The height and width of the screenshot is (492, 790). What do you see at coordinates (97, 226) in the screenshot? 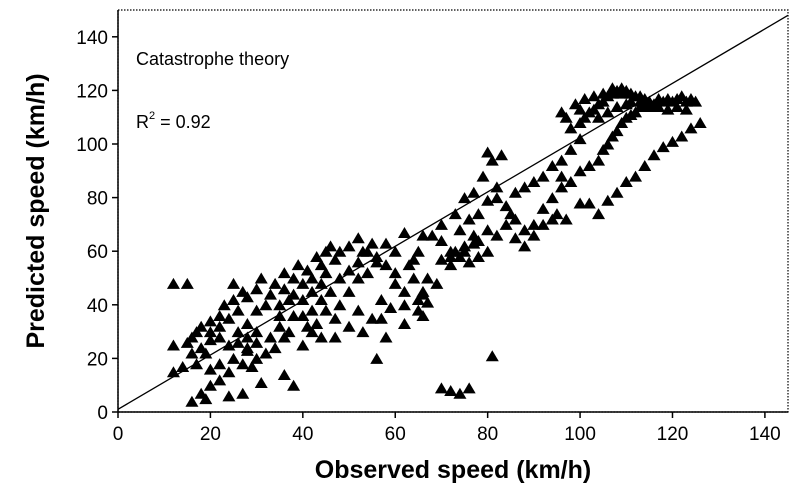
I see `y-axis-ticks: 0 20 40 60 80 100 120 140` at bounding box center [97, 226].